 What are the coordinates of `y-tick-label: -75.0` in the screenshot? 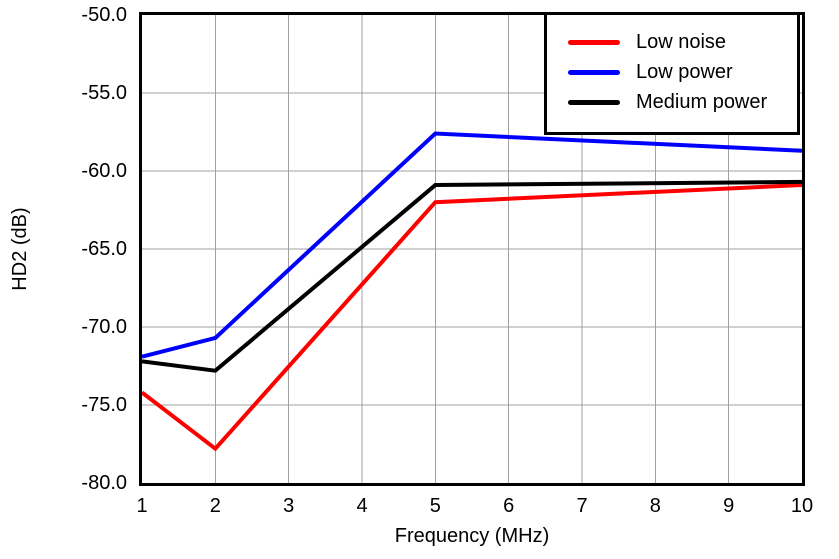 It's located at (104, 405).